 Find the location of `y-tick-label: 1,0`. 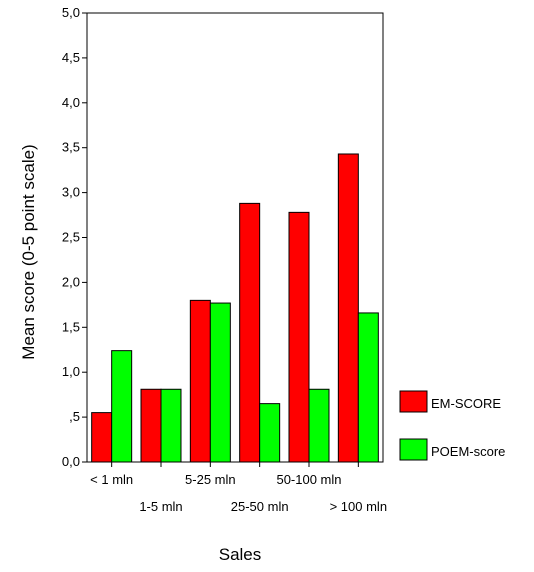

y-tick-label: 1,0 is located at coordinates (71, 371).